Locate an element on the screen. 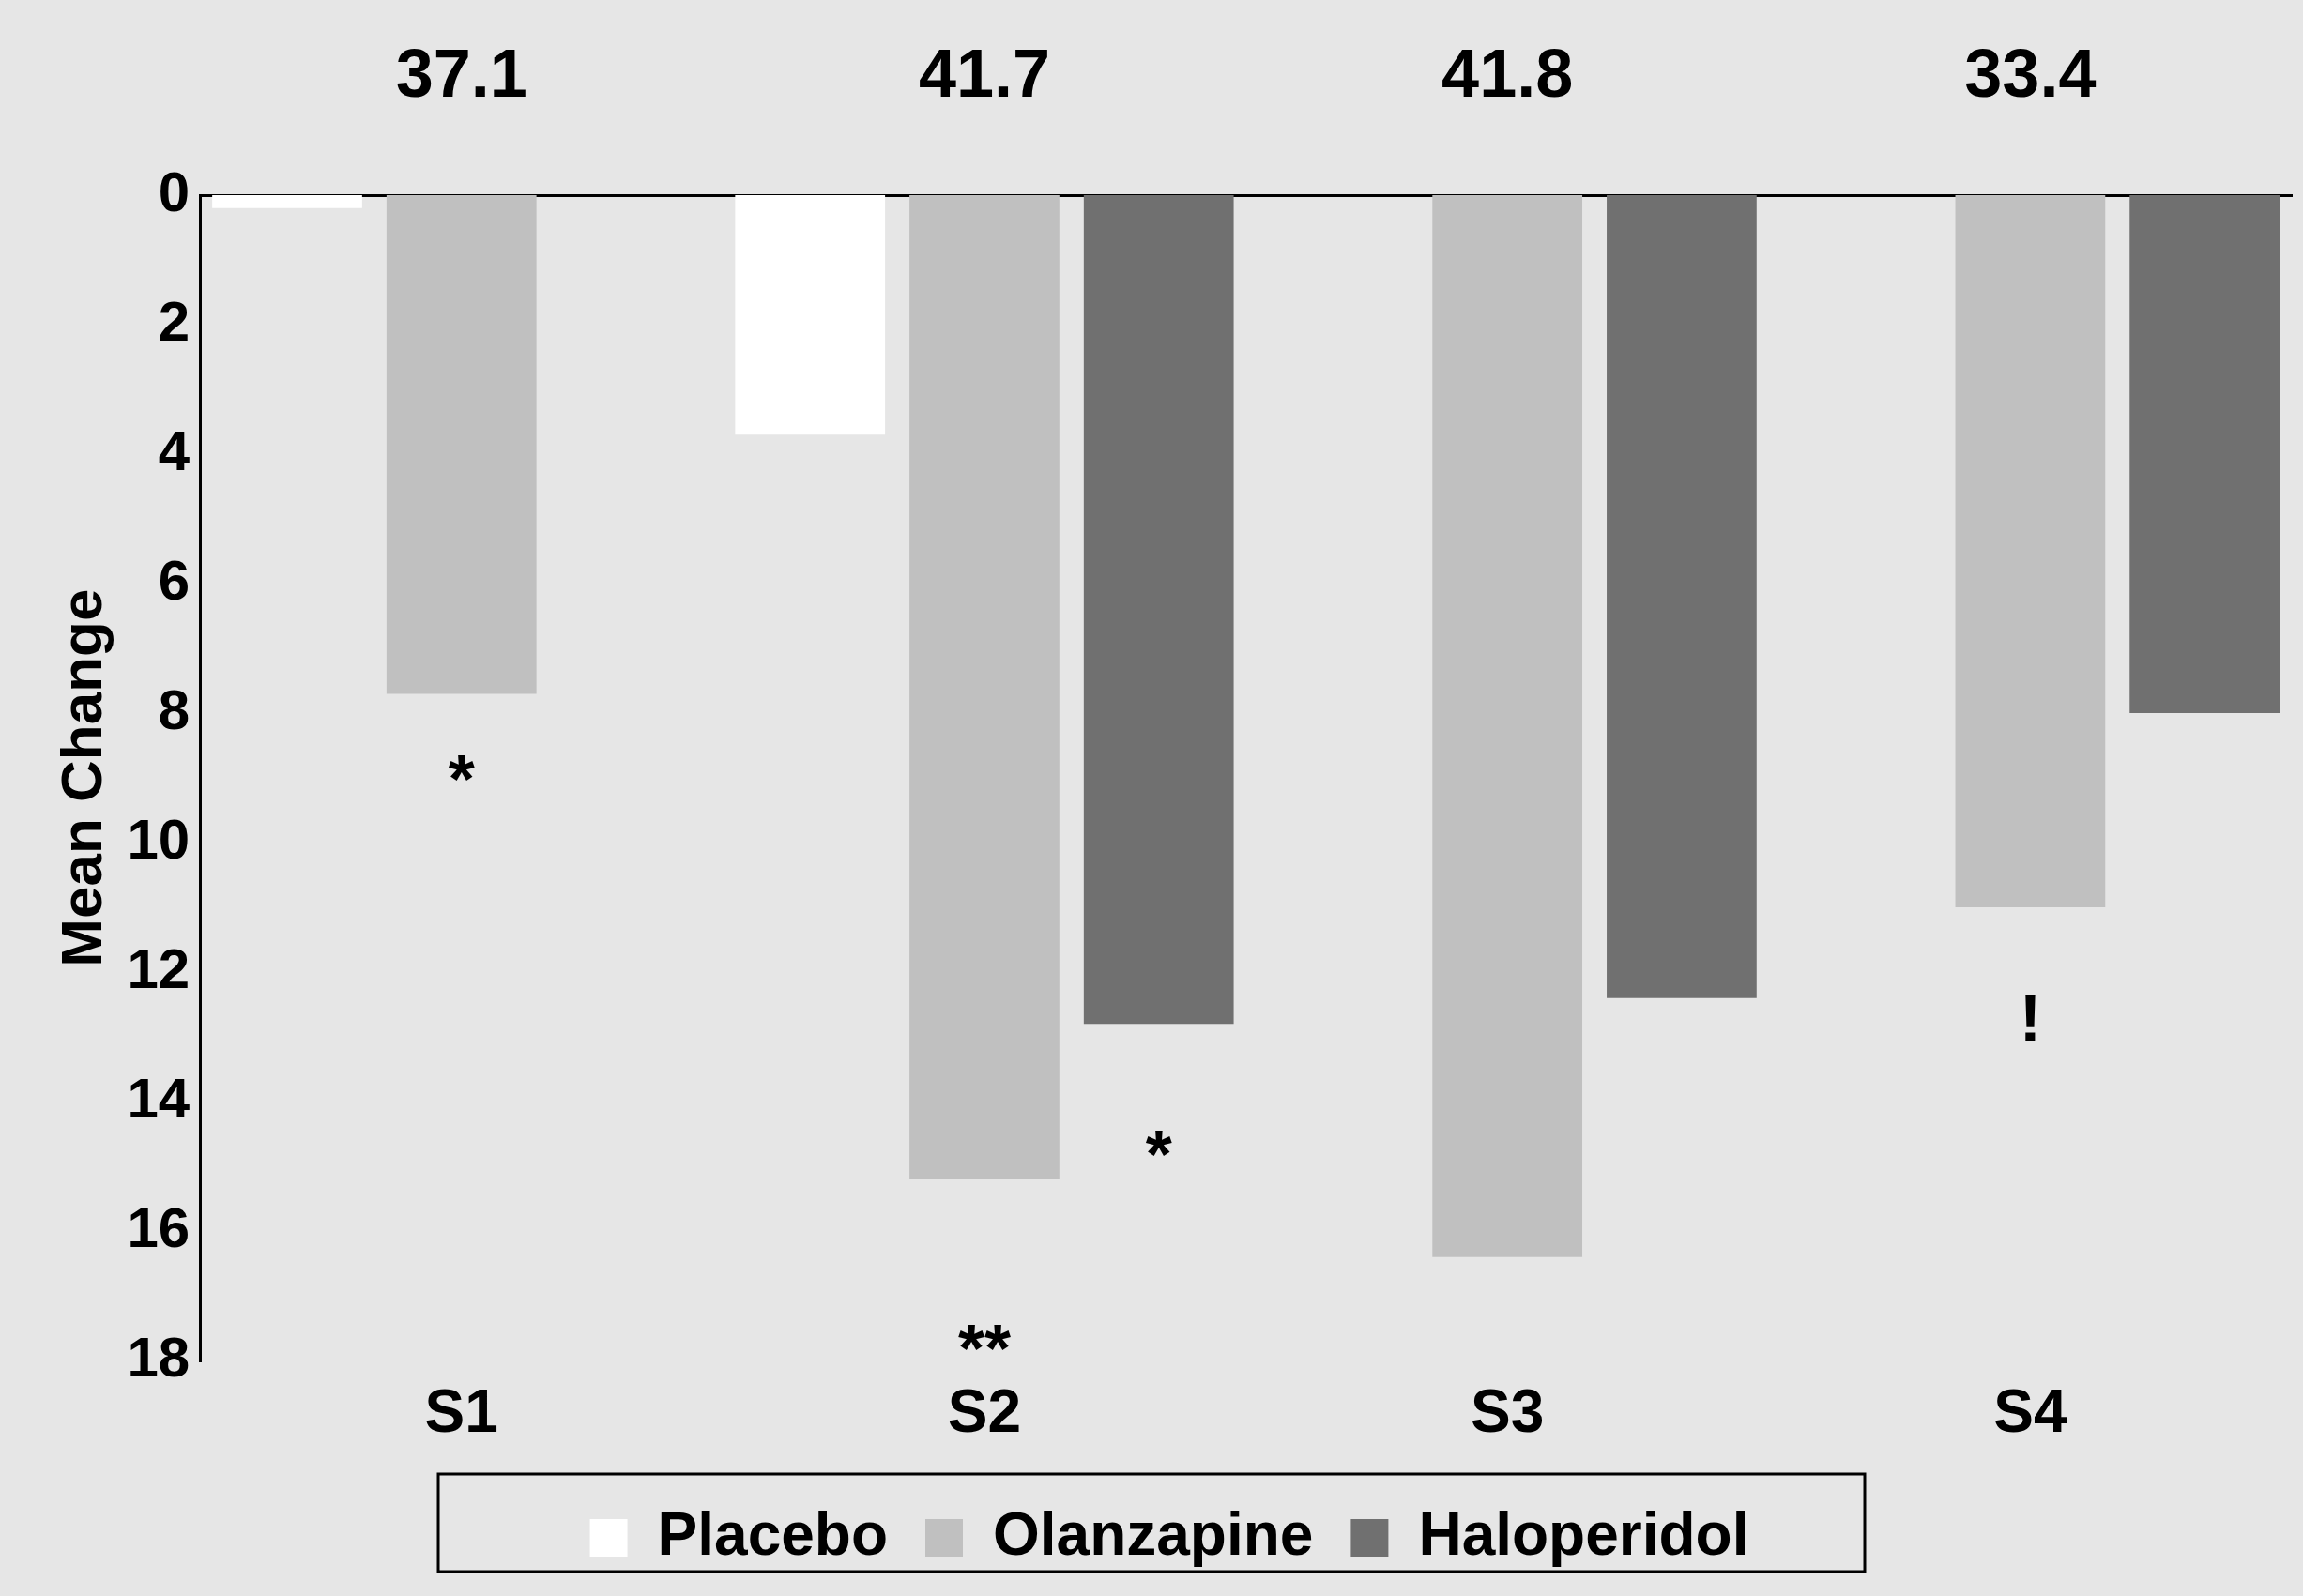 The width and height of the screenshot is (2303, 1596). x-tick-label: S3 is located at coordinates (1508, 1411).